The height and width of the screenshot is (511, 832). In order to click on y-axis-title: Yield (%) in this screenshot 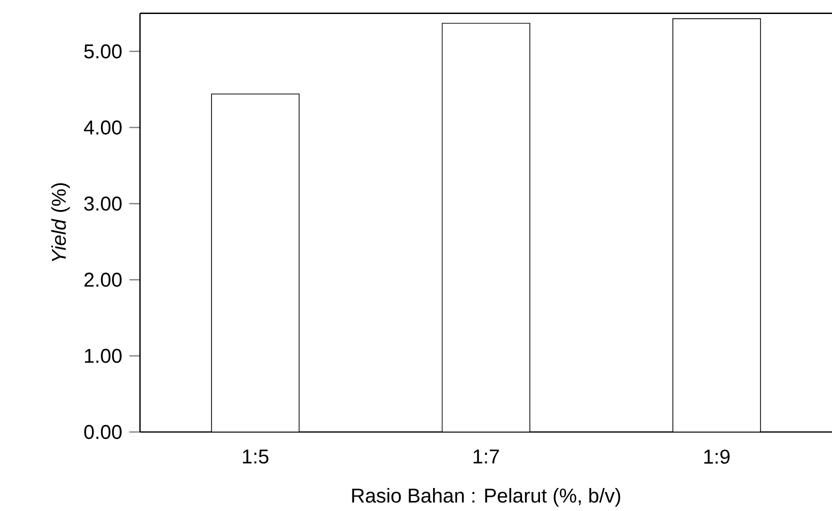, I will do `click(60, 222)`.